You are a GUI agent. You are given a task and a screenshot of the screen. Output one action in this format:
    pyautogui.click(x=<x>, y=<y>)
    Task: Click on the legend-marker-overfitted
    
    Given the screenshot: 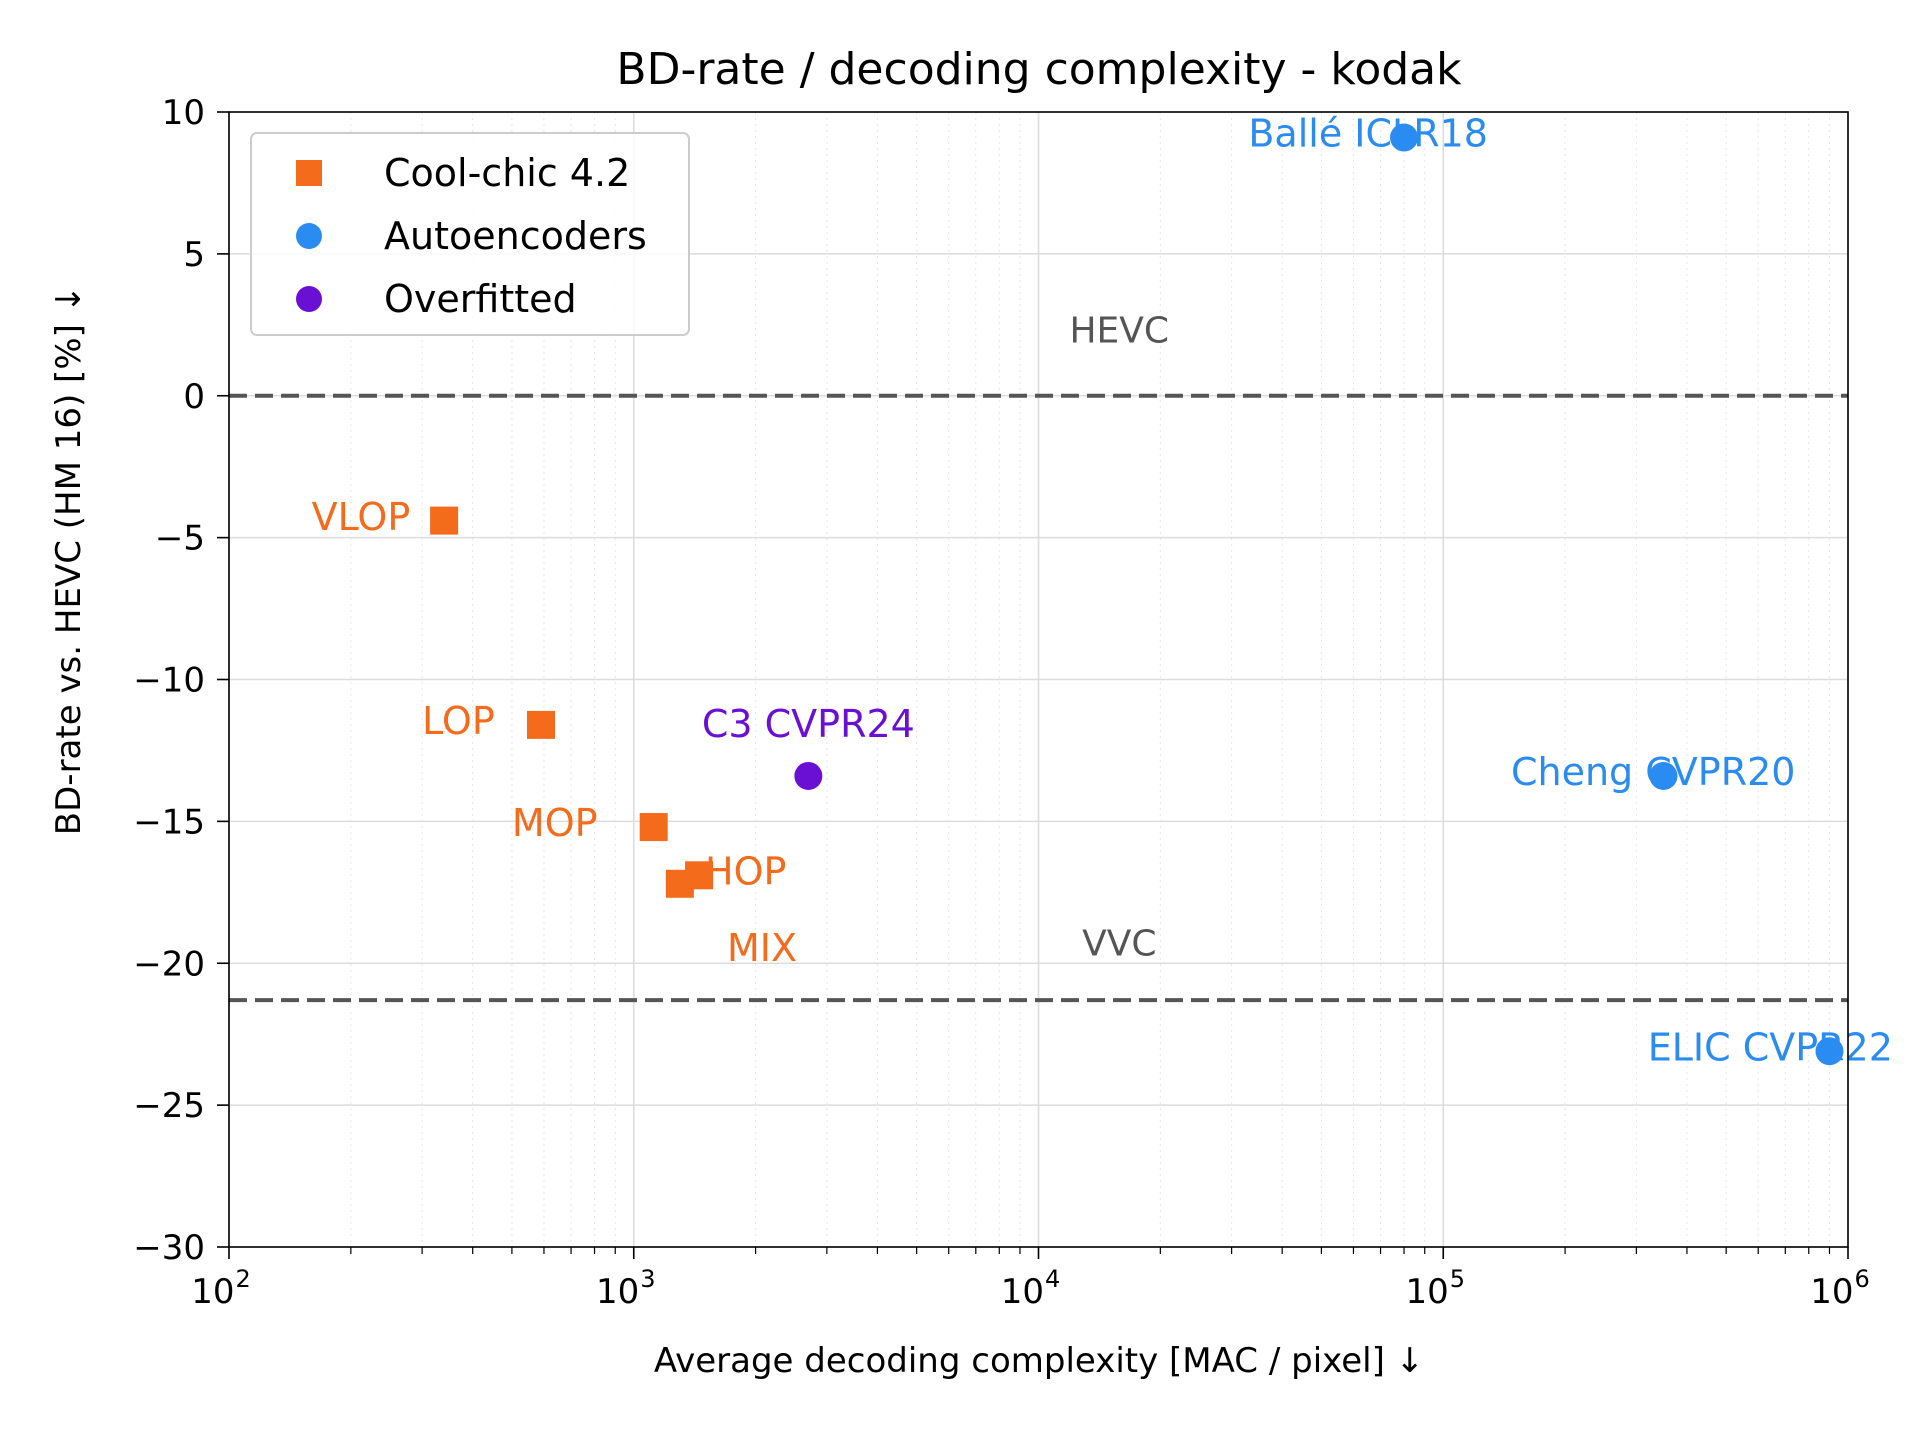 What is the action you would take?
    pyautogui.click(x=309, y=299)
    